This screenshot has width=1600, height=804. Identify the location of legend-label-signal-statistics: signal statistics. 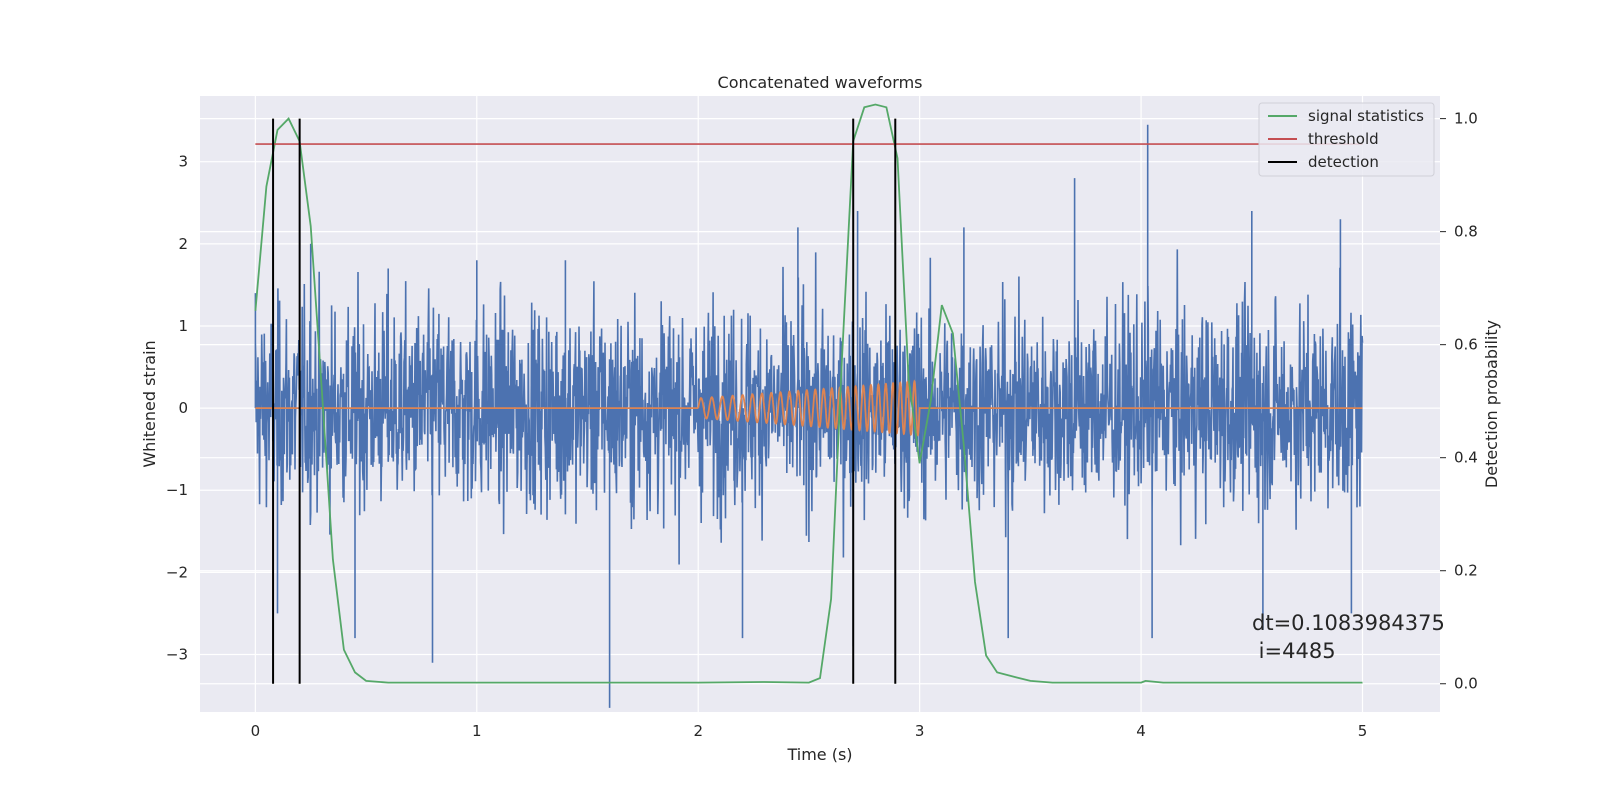
(1366, 116).